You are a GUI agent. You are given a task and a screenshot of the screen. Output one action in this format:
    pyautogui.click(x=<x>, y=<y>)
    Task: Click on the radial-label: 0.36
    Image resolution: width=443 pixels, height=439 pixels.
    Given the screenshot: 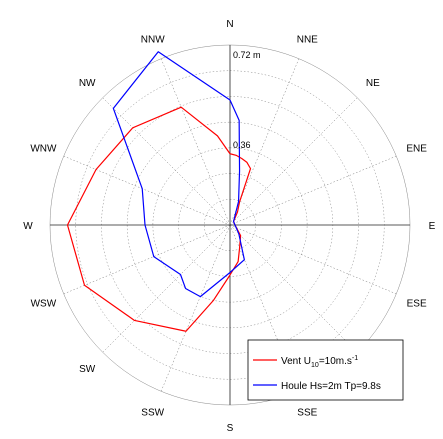 What is the action you would take?
    pyautogui.click(x=242, y=145)
    